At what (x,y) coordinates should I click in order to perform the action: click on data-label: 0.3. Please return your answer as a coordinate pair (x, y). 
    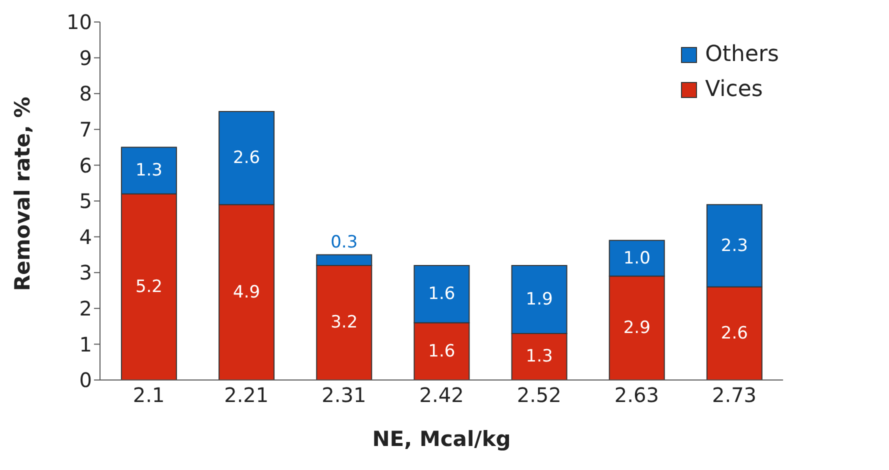
    Looking at the image, I should click on (344, 242).